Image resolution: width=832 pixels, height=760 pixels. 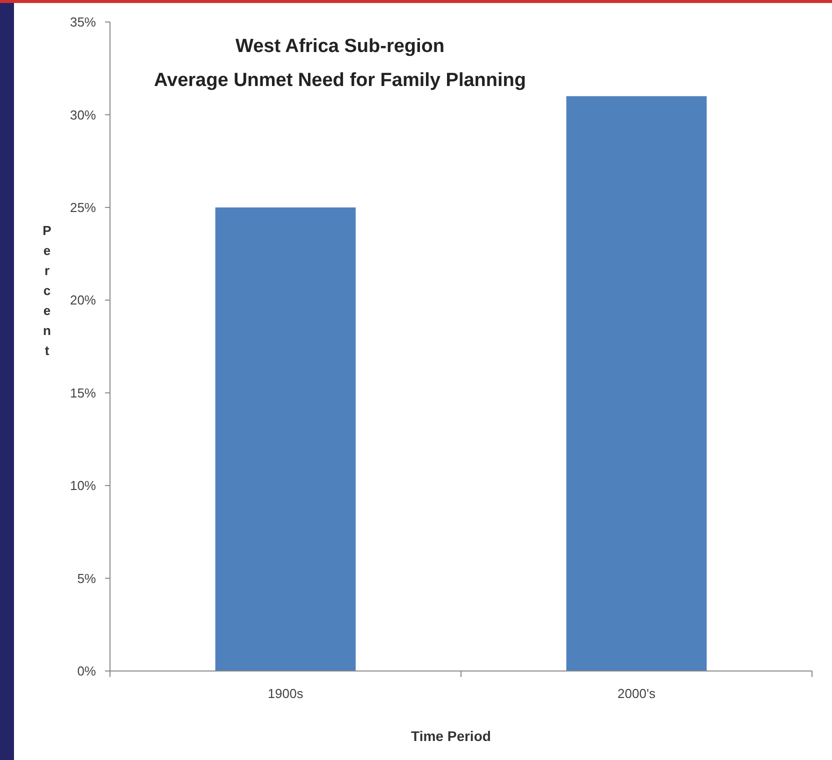 What do you see at coordinates (83, 114) in the screenshot?
I see `y-tick-label: 30%` at bounding box center [83, 114].